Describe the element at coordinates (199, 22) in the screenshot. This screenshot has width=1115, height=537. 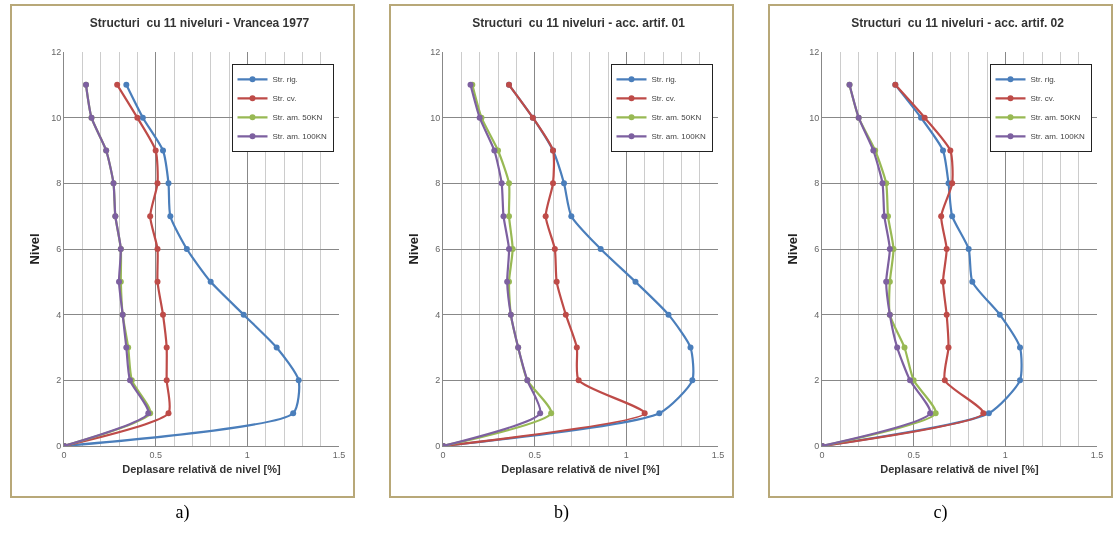
I see `chart-title: Structuri cu 11 niveluri - Vrancea 1977` at that location.